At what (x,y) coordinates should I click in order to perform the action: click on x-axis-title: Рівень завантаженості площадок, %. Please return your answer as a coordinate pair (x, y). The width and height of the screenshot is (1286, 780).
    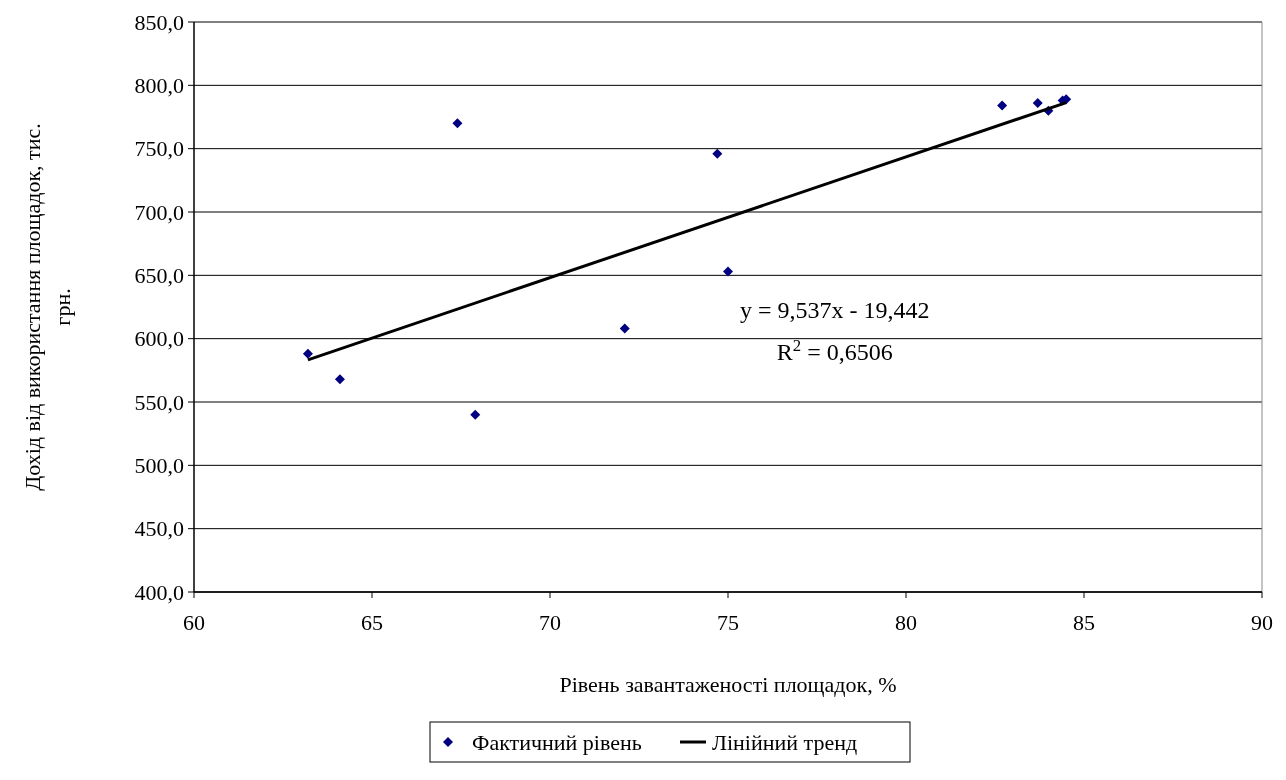
    Looking at the image, I should click on (728, 684).